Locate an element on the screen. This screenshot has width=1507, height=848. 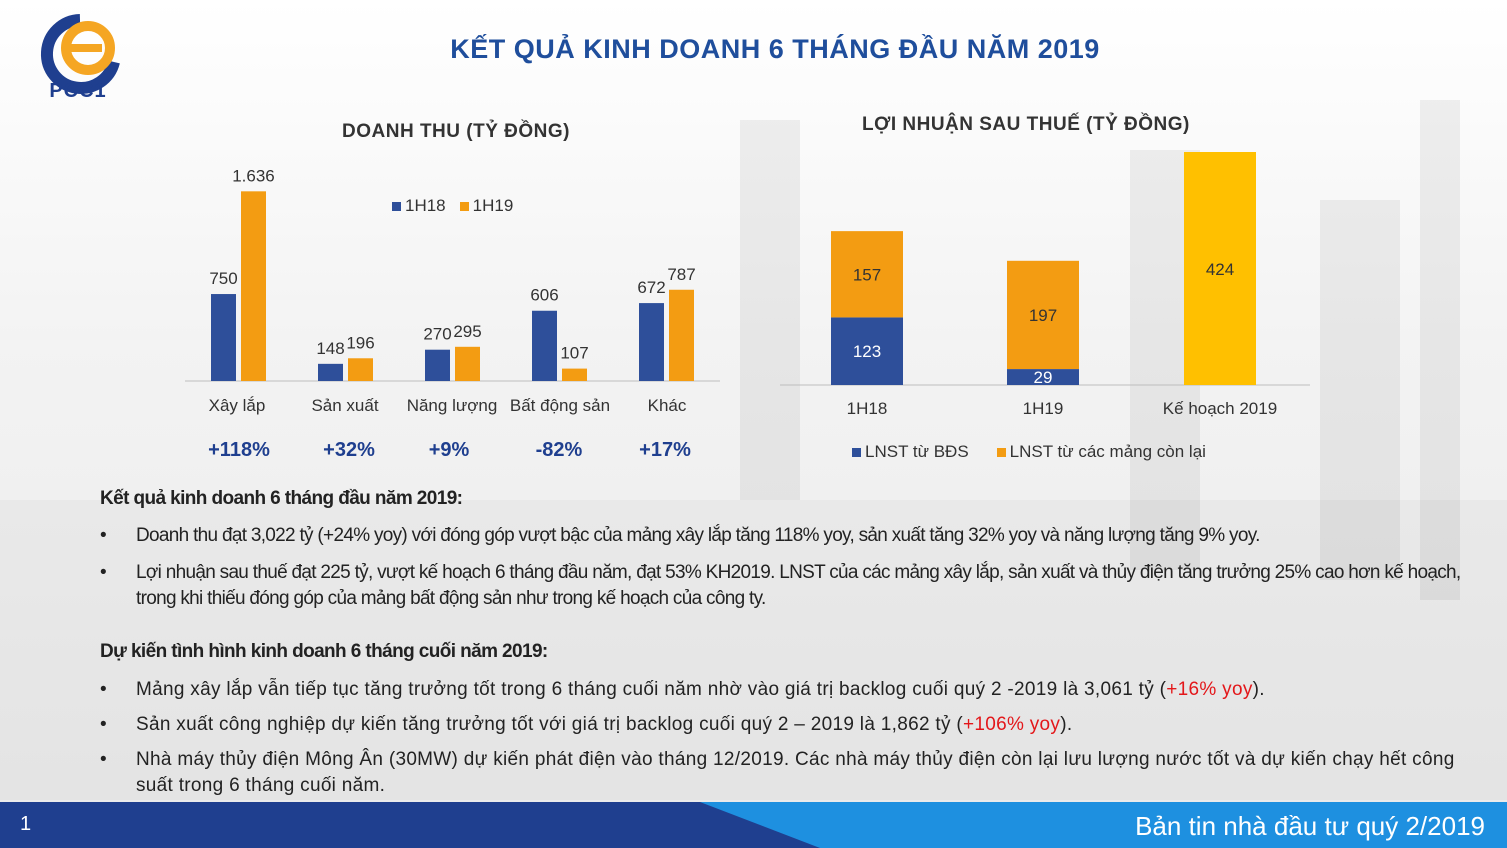
page-number: 1 is located at coordinates (26, 824).